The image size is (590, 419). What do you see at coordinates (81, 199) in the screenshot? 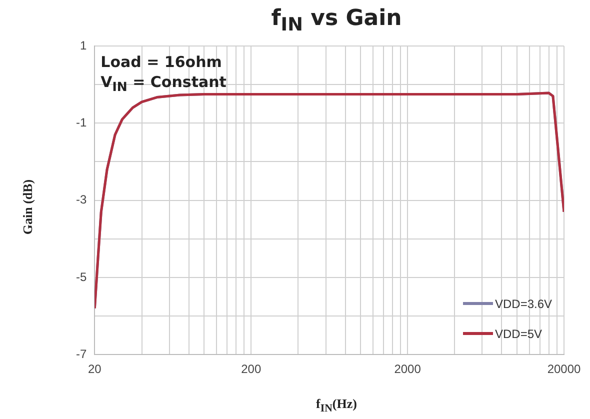
I see `y-tick-label: -3` at bounding box center [81, 199].